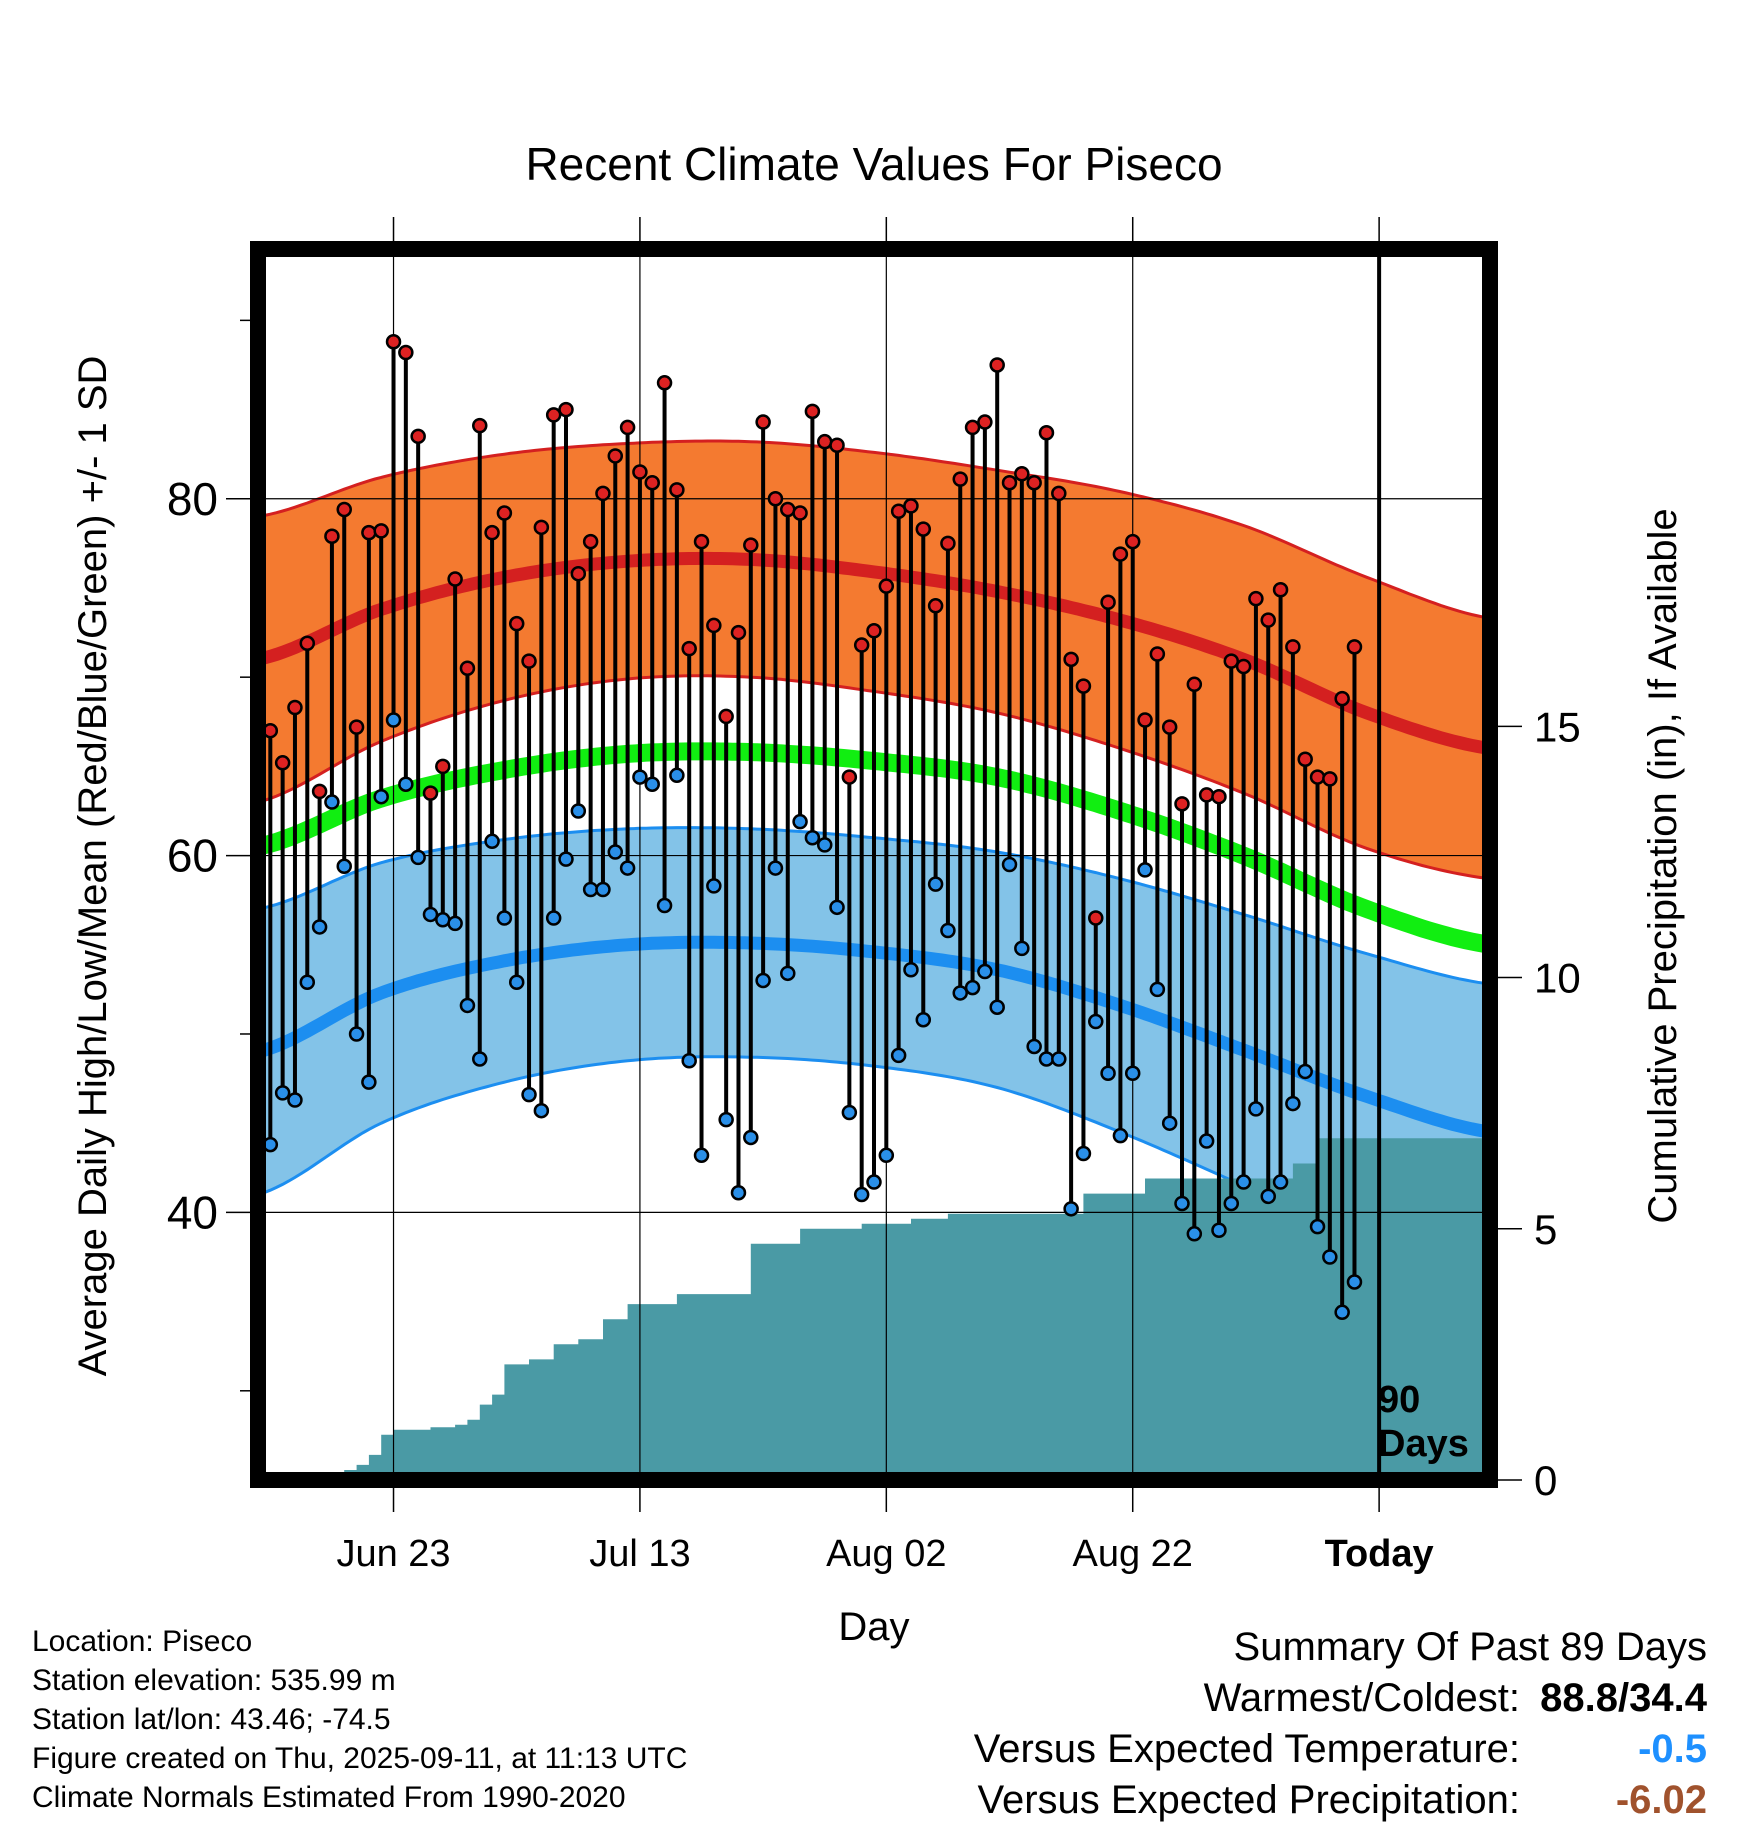  What do you see at coordinates (1361, 1698) in the screenshot?
I see `warmest-label: Warmest/Coldest:` at bounding box center [1361, 1698].